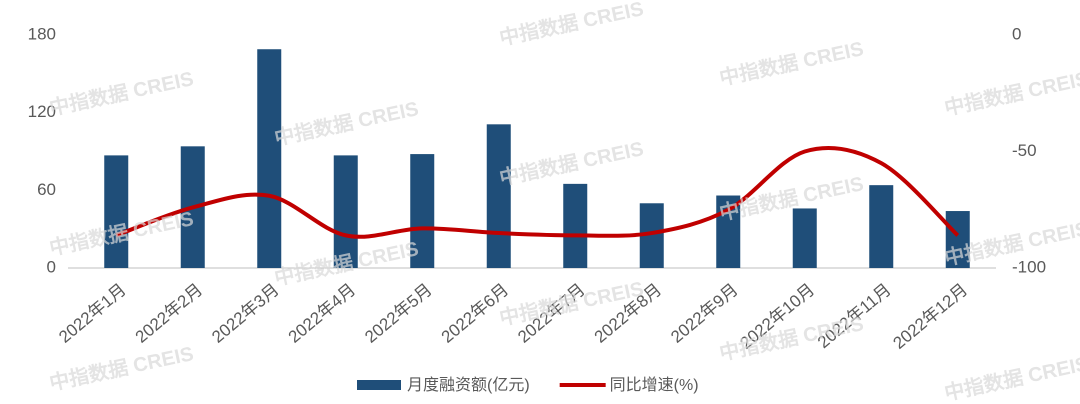 This screenshot has width=1080, height=404. Describe the element at coordinates (322, 313) in the screenshot. I see `x-tick-label: 2022年4月` at that location.